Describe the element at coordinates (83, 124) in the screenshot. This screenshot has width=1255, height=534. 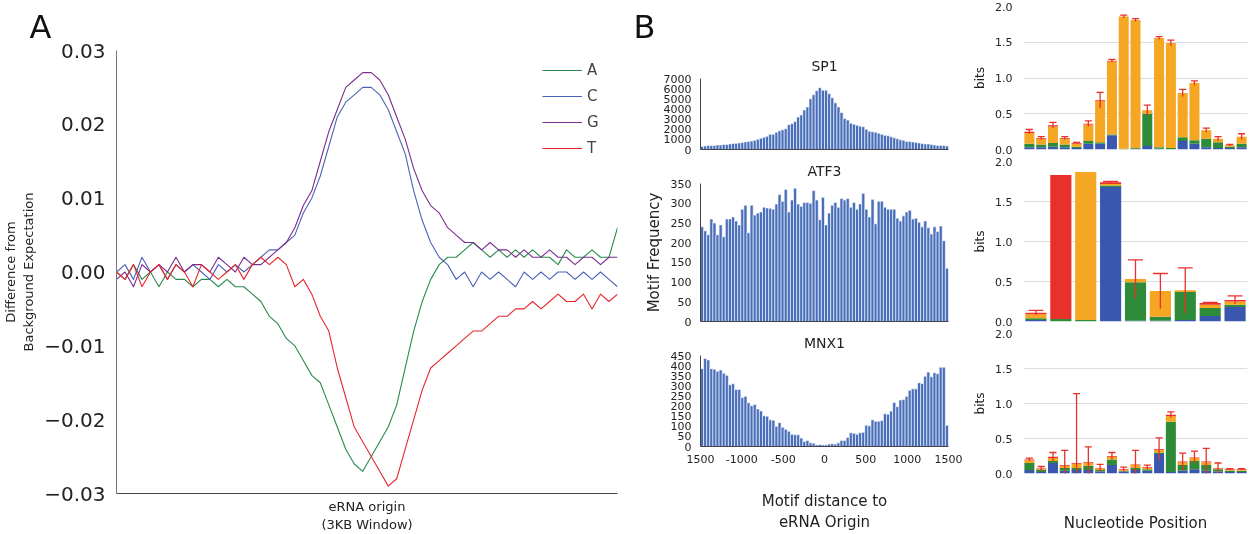
I see `y-tick-label: 0.02` at that location.